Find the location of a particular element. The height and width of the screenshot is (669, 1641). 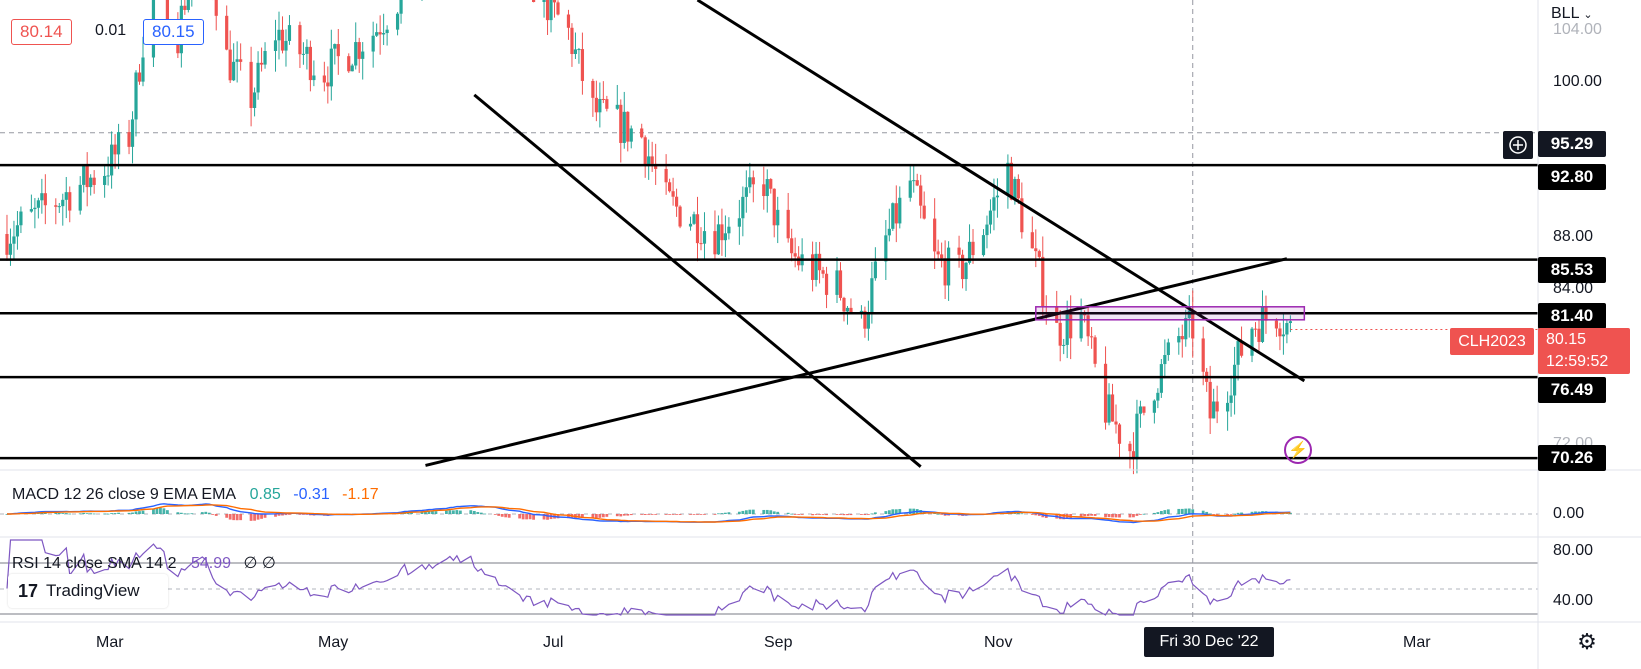

spread-label: 0.01 is located at coordinates (111, 30).